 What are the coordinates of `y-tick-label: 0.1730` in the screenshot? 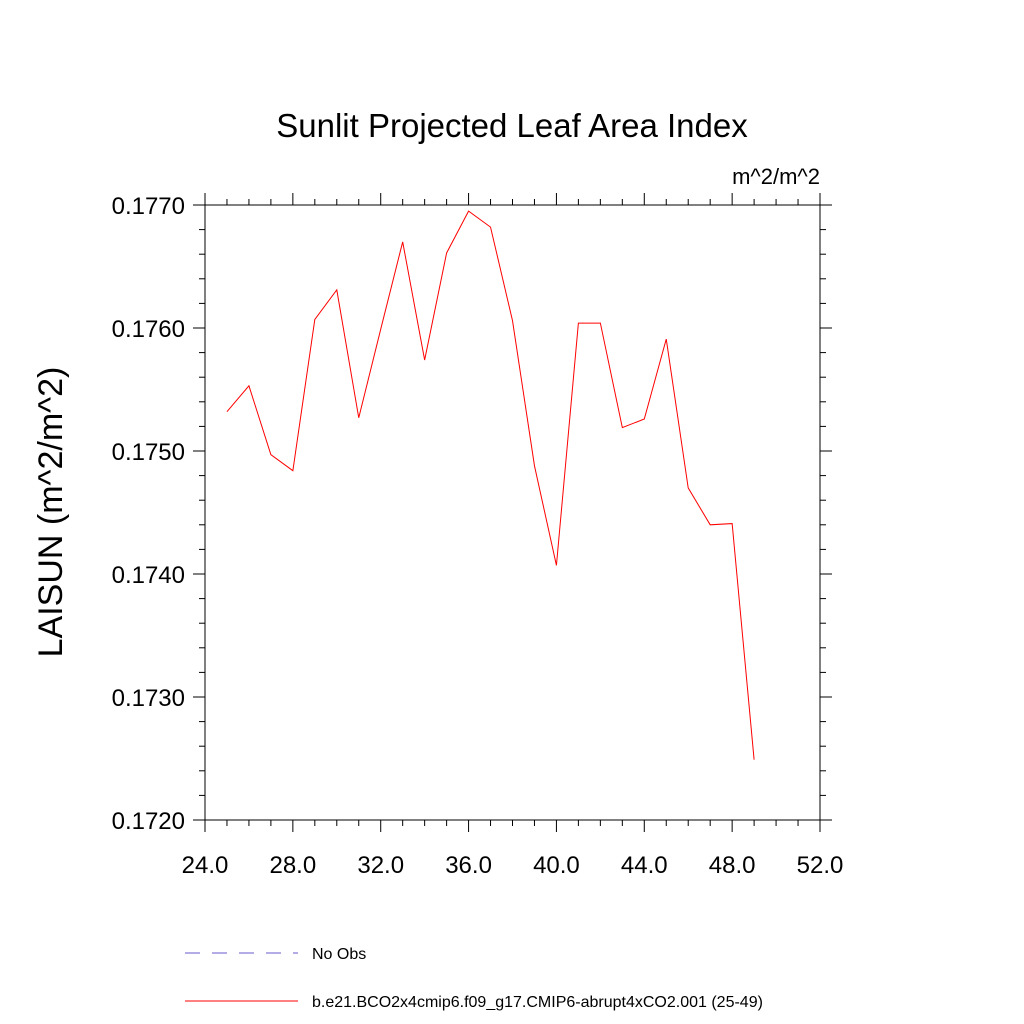 It's located at (148, 698).